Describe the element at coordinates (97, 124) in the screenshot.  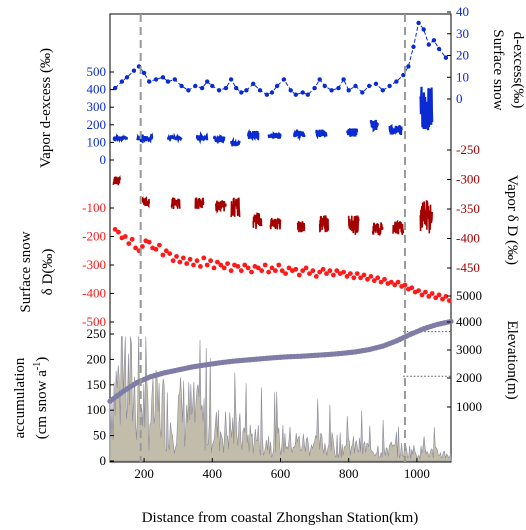
I see `vapor-dexcess-axis-tick-label: 200` at that location.